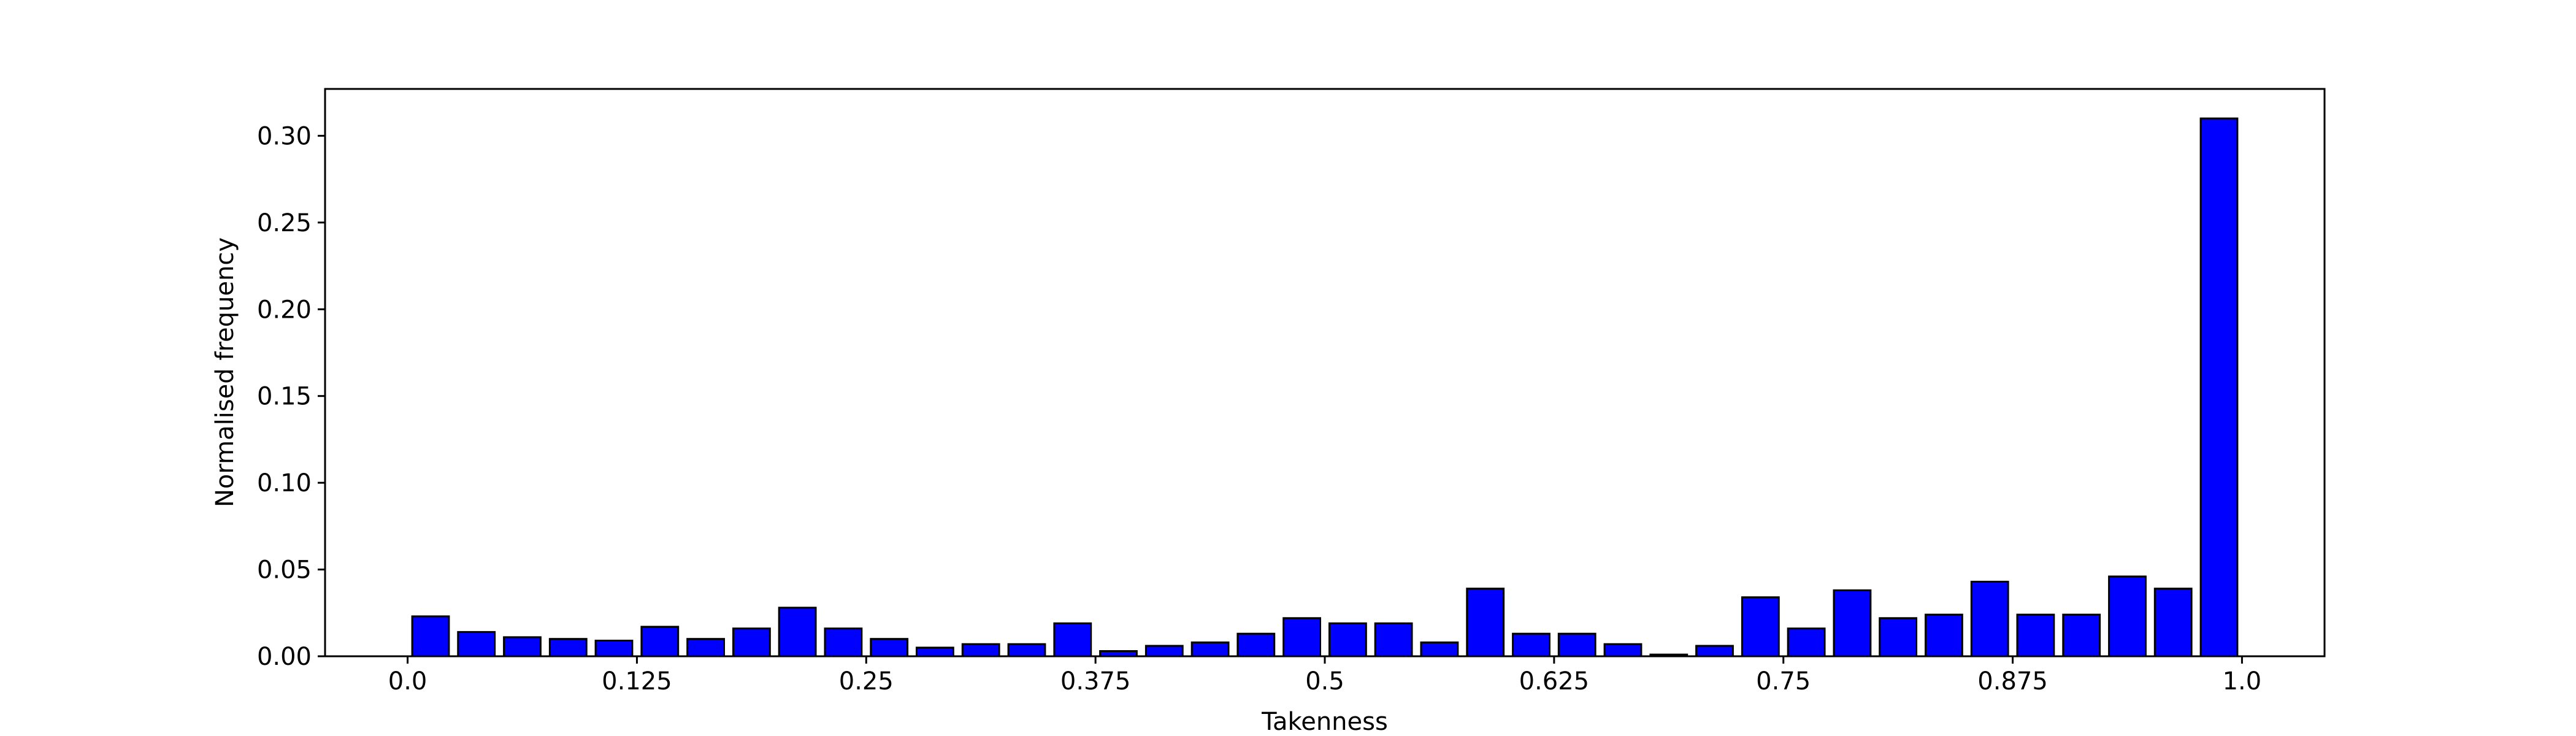  I want to click on x-tick-label: 0.25, so click(866, 681).